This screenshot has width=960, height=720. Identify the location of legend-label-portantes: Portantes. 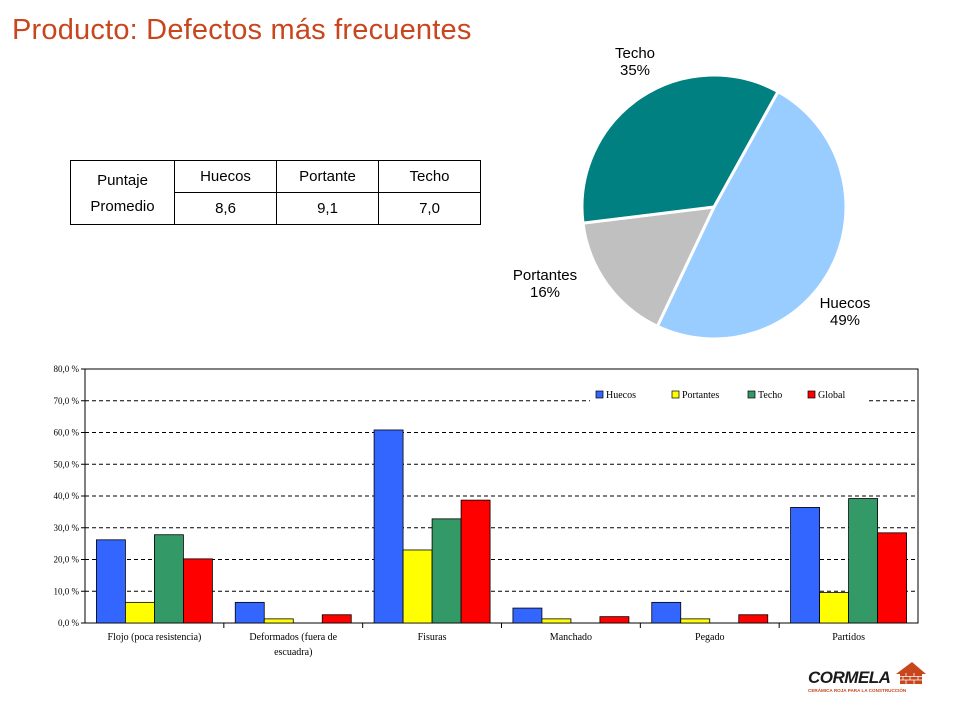
(700, 395).